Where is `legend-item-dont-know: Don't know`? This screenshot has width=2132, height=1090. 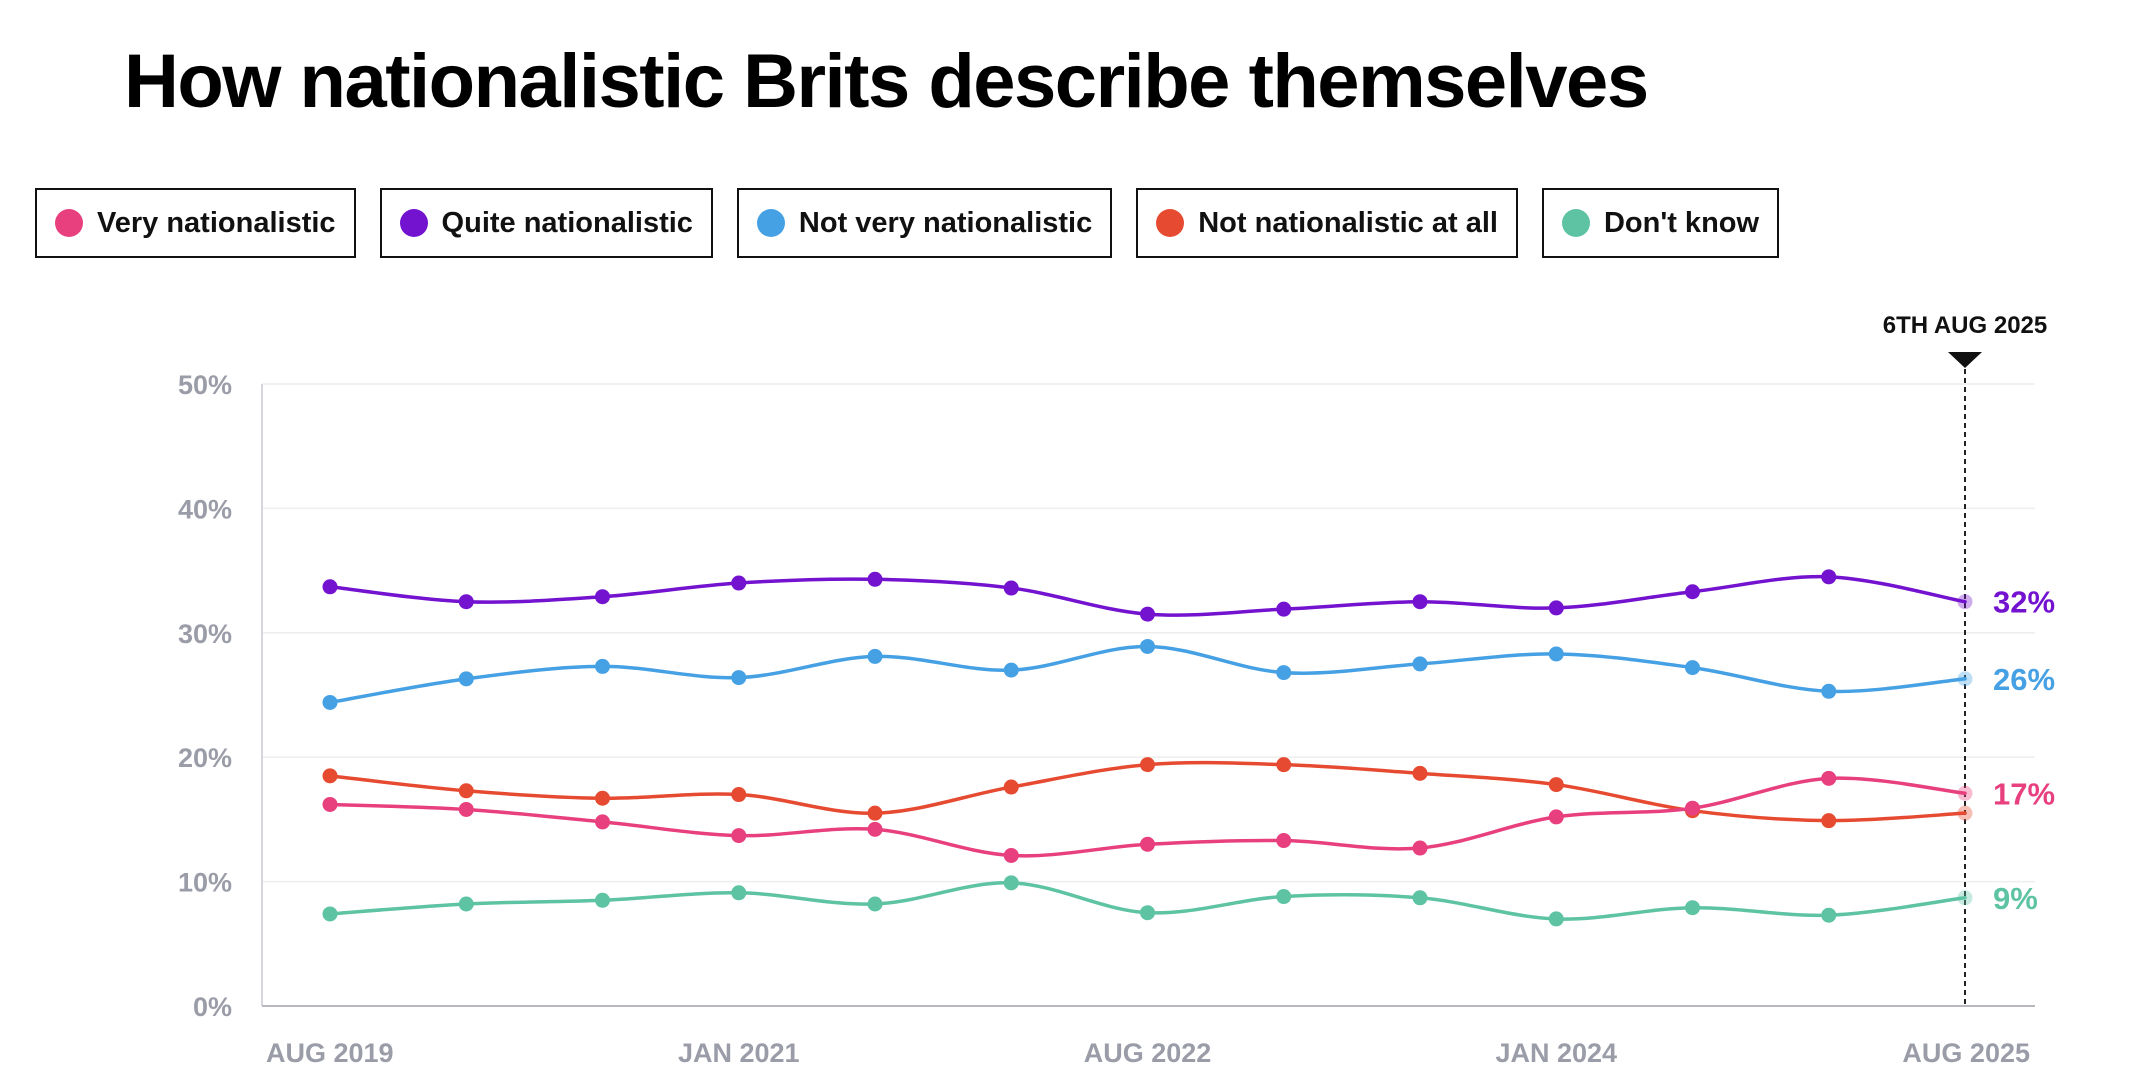 legend-item-dont-know: Don't know is located at coordinates (1660, 223).